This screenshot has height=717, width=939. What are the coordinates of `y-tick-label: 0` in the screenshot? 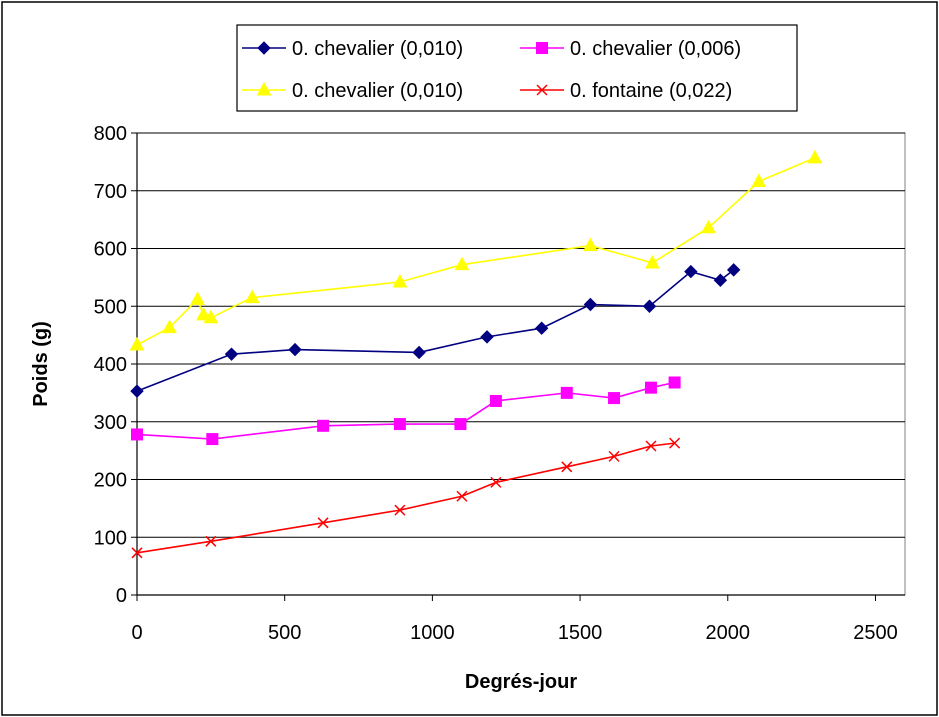 It's located at (121, 596).